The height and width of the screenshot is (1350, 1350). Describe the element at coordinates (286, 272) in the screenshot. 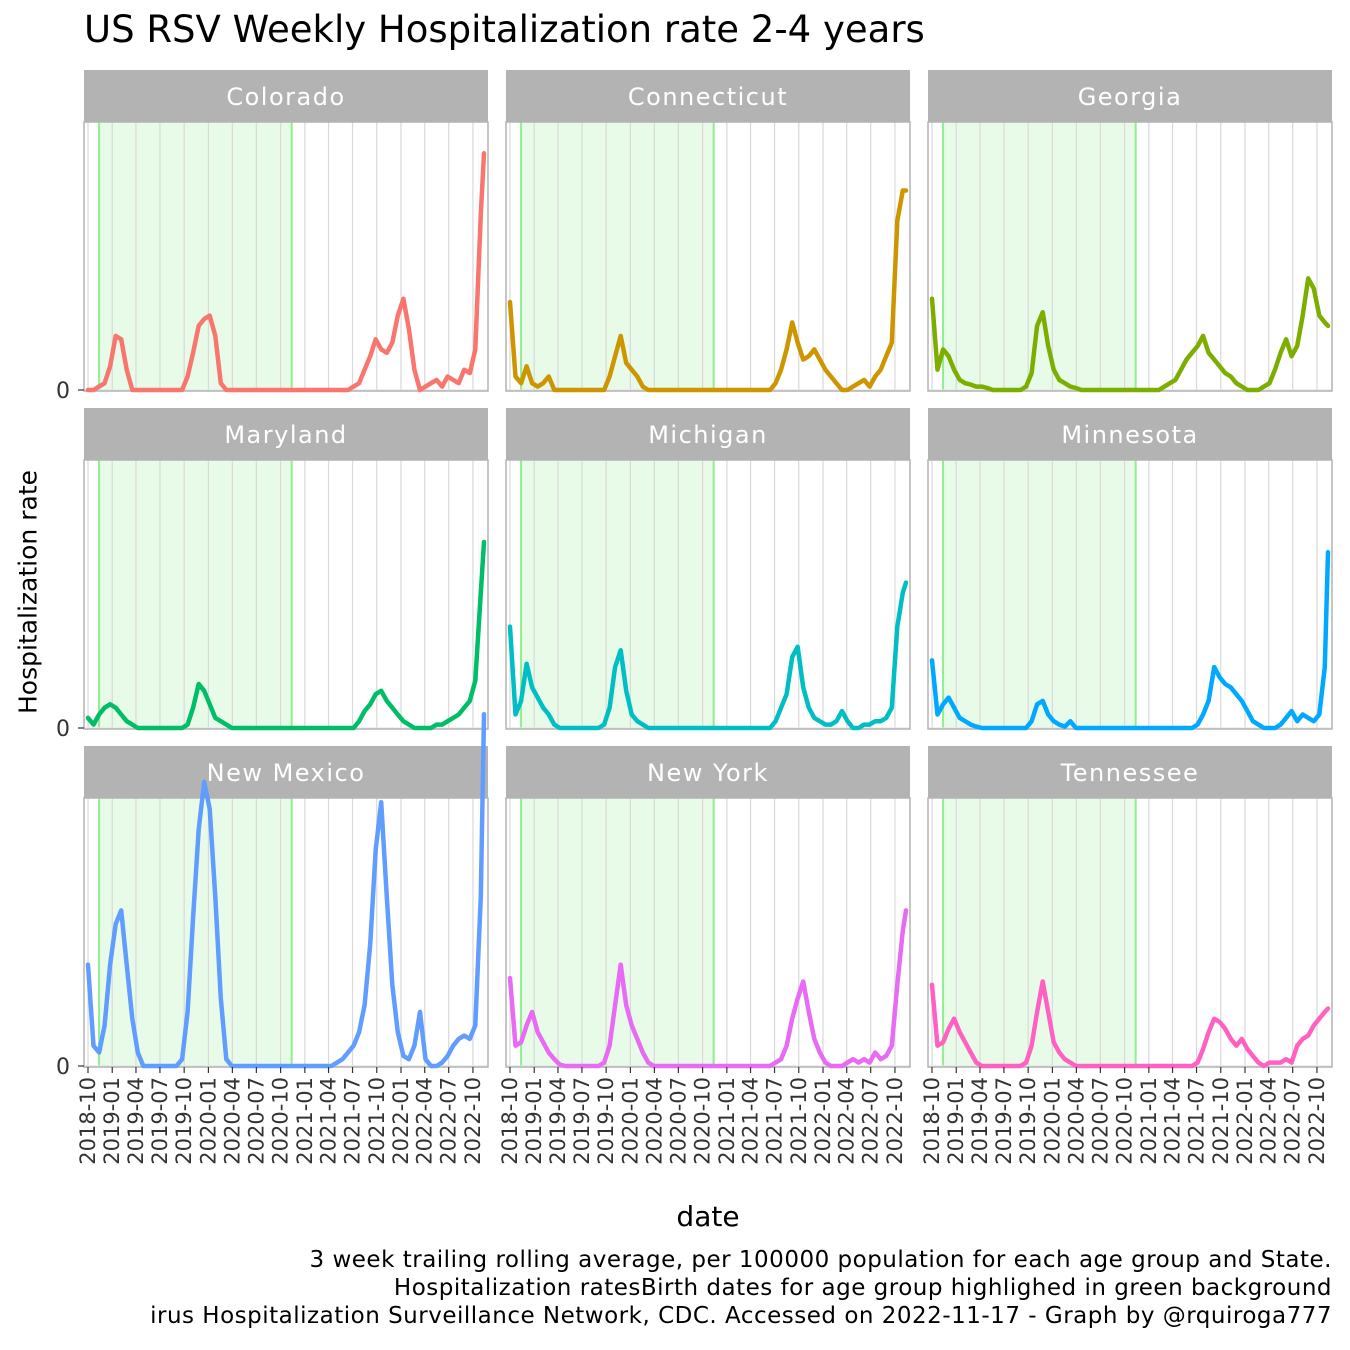

I see `series-line-colorado` at that location.